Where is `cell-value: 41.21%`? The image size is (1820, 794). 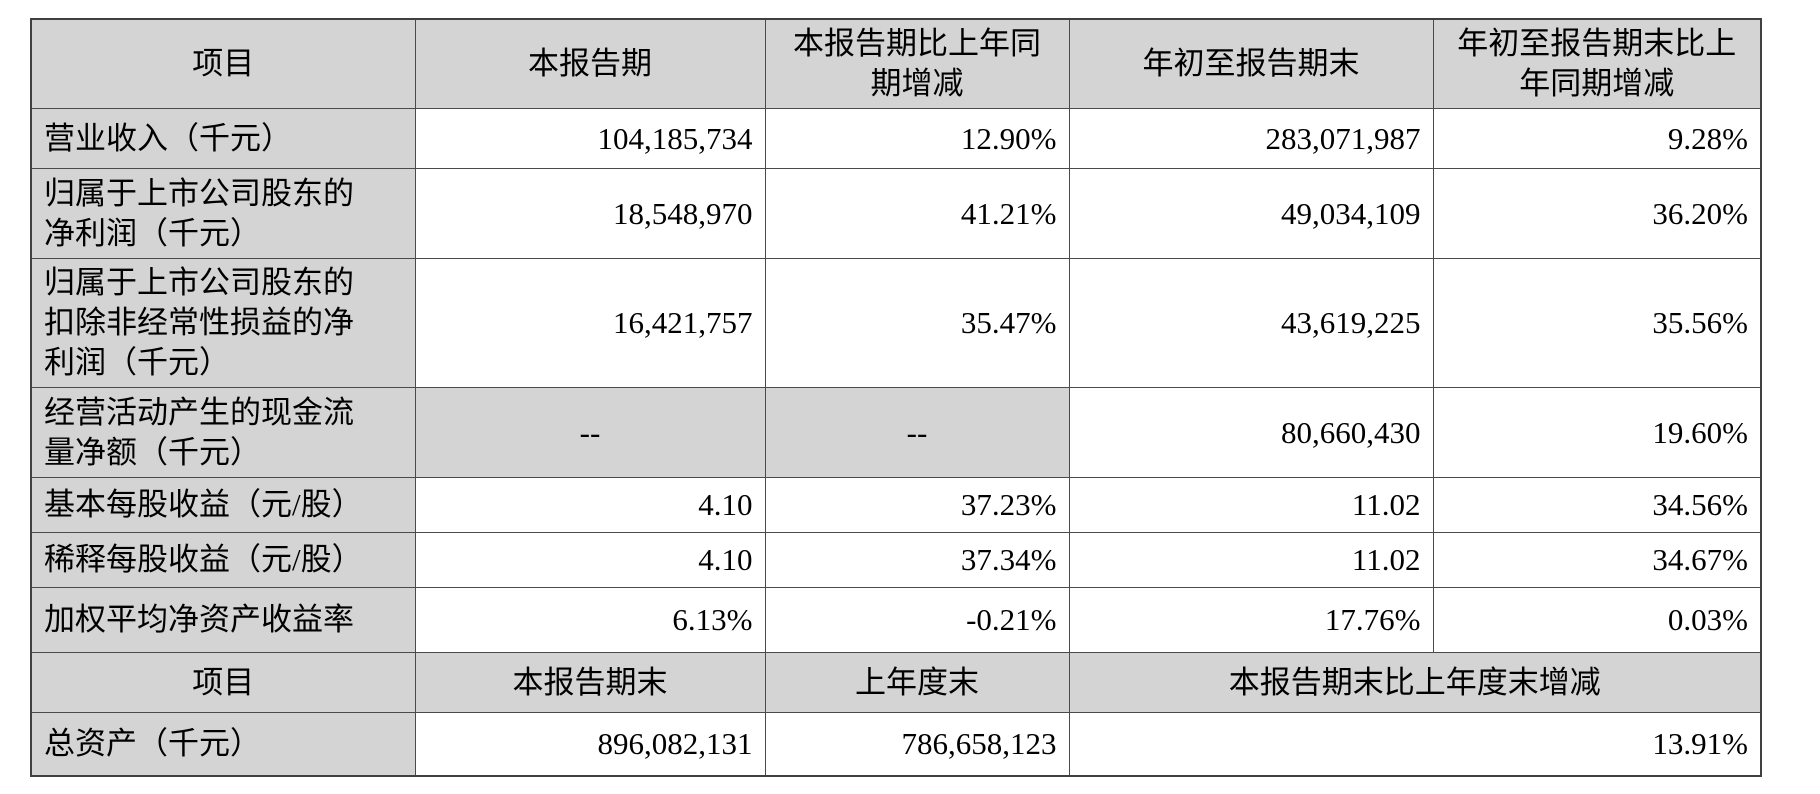
cell-value: 41.21% is located at coordinates (917, 213).